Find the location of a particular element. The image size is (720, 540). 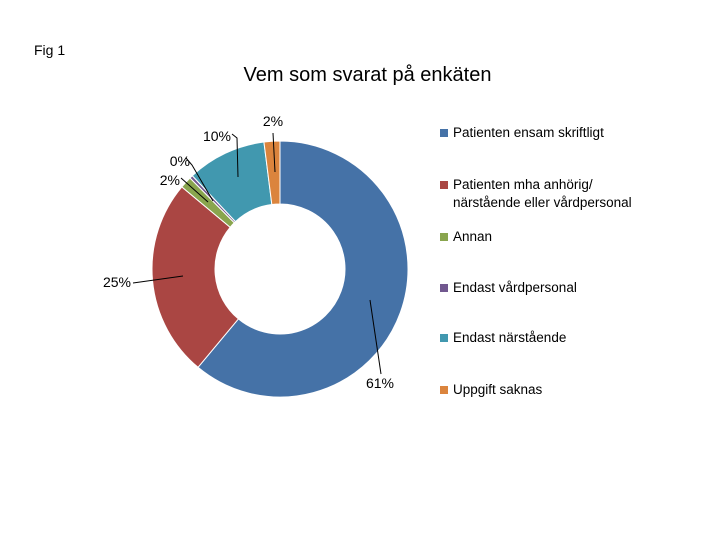

legend-label: Endast vårdpersonal is located at coordinates (515, 287).